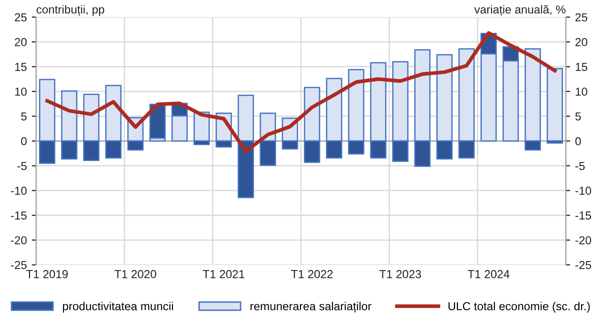 The height and width of the screenshot is (323, 602). Describe the element at coordinates (20, 17) in the screenshot. I see `y-tick-label: 25` at that location.